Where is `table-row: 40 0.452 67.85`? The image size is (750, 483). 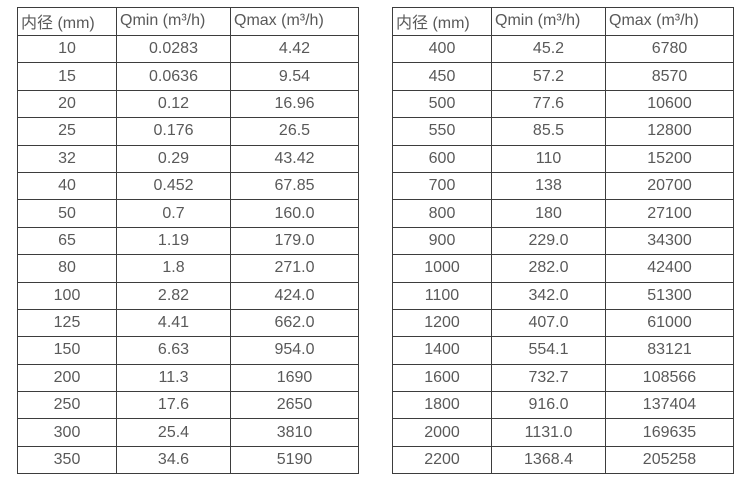
table-row: 40 0.452 67.85 is located at coordinates (188, 186).